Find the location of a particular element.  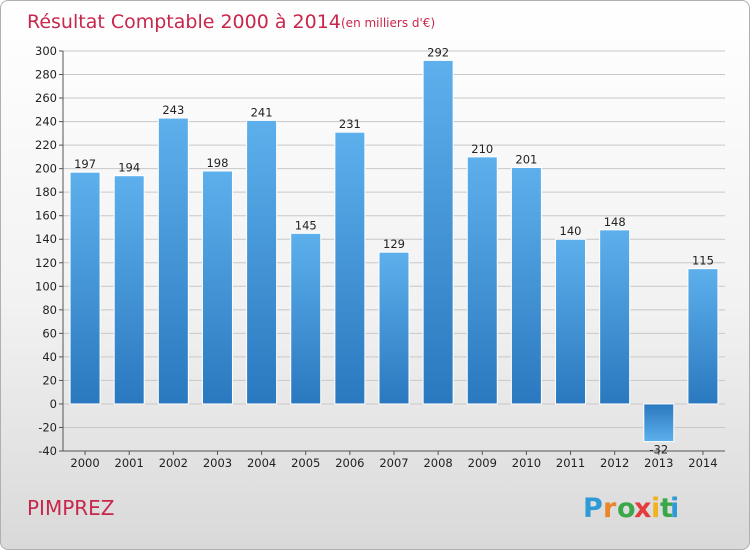

data-label-2014: 115 is located at coordinates (703, 261).